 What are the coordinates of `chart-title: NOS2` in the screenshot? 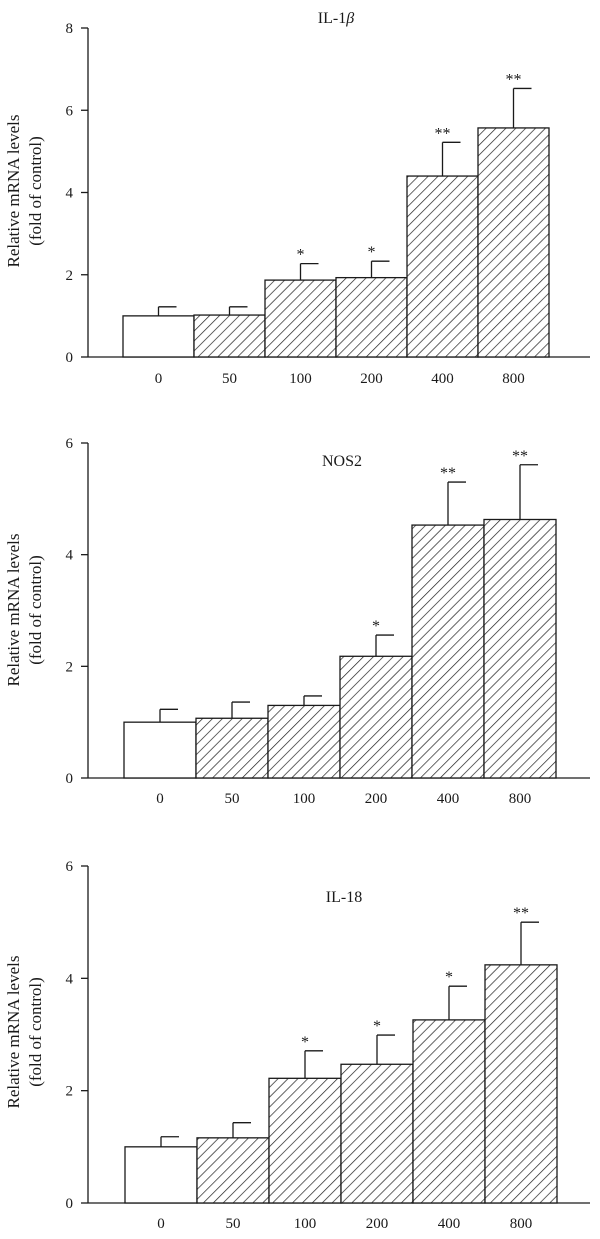 It's located at (342, 461).